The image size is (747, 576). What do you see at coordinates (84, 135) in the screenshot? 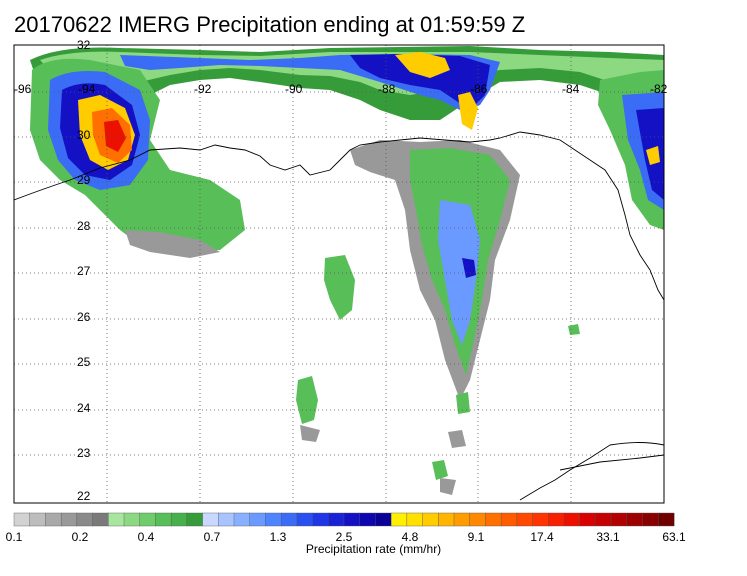
I see `lat-label-30: 30` at bounding box center [84, 135].